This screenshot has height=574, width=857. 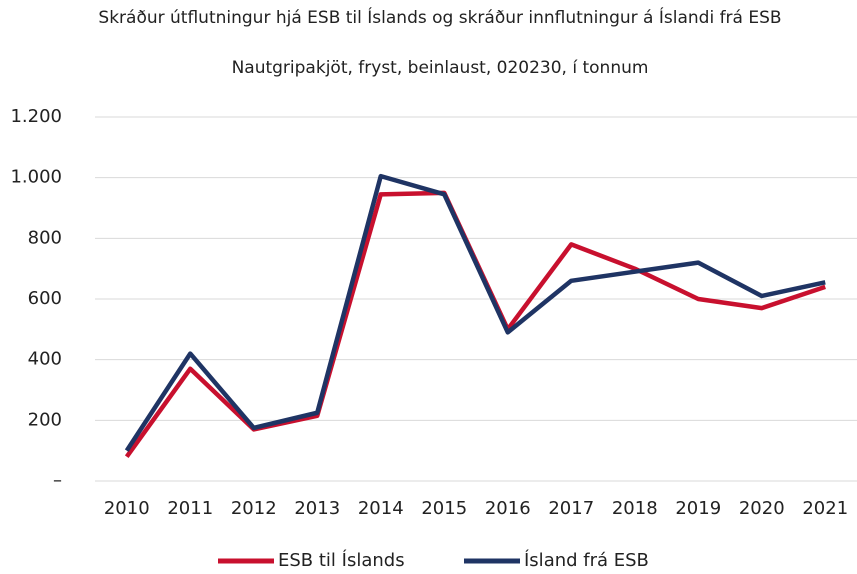 What do you see at coordinates (698, 508) in the screenshot?
I see `x-tick-label: 2019` at bounding box center [698, 508].